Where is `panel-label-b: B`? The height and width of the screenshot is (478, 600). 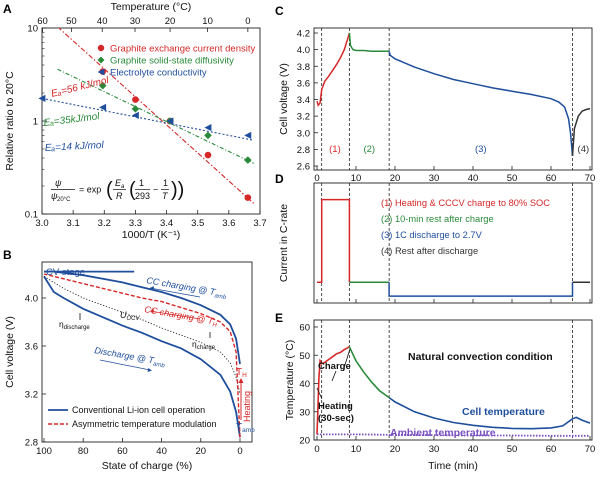
panel-label-b: B is located at coordinates (7, 255).